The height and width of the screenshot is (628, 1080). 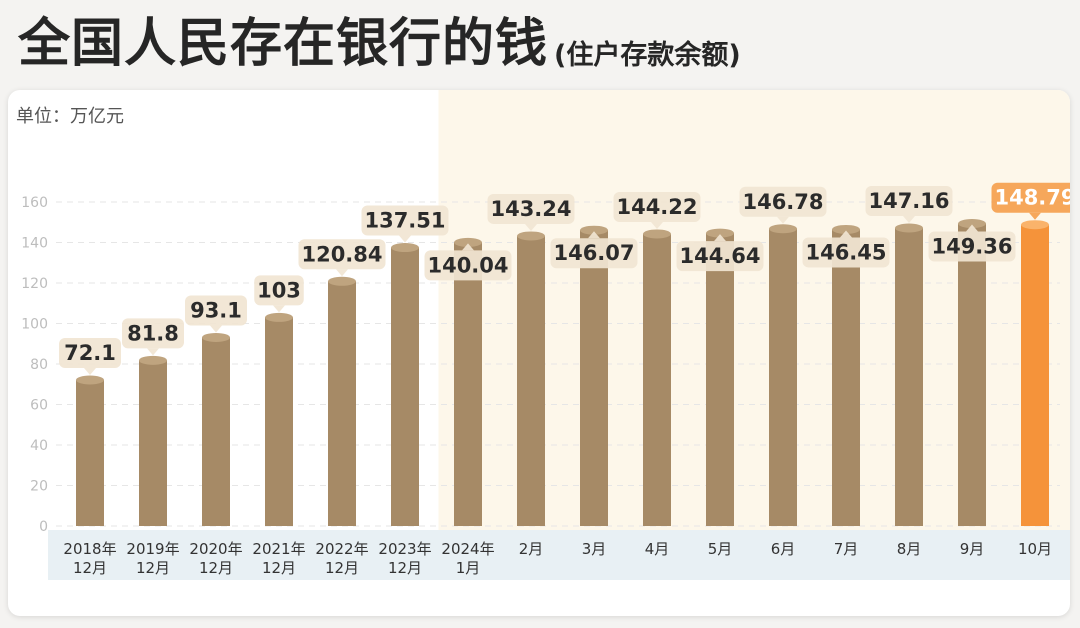 What do you see at coordinates (39, 406) in the screenshot?
I see `y-tick-label: 60` at bounding box center [39, 406].